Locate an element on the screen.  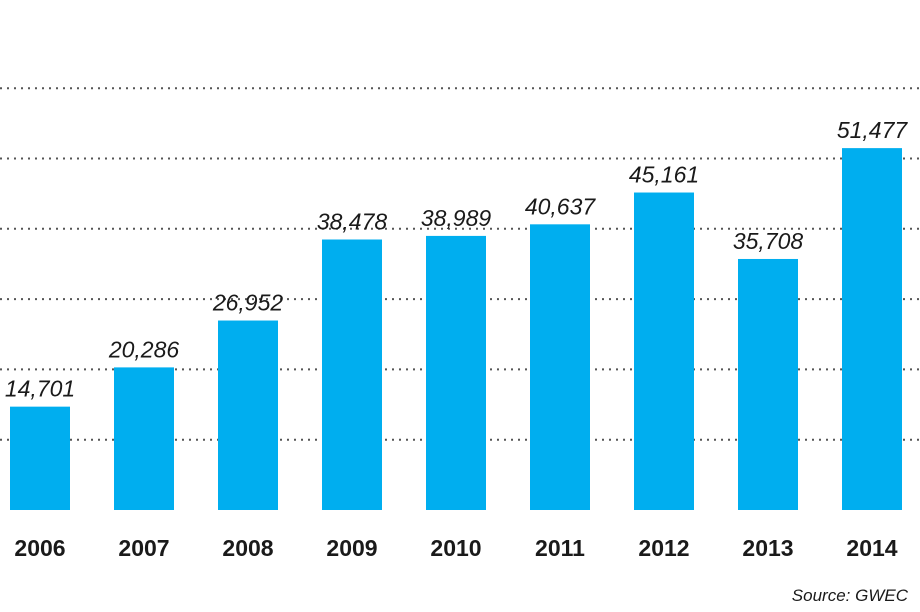
bar-2011 is located at coordinates (560, 367).